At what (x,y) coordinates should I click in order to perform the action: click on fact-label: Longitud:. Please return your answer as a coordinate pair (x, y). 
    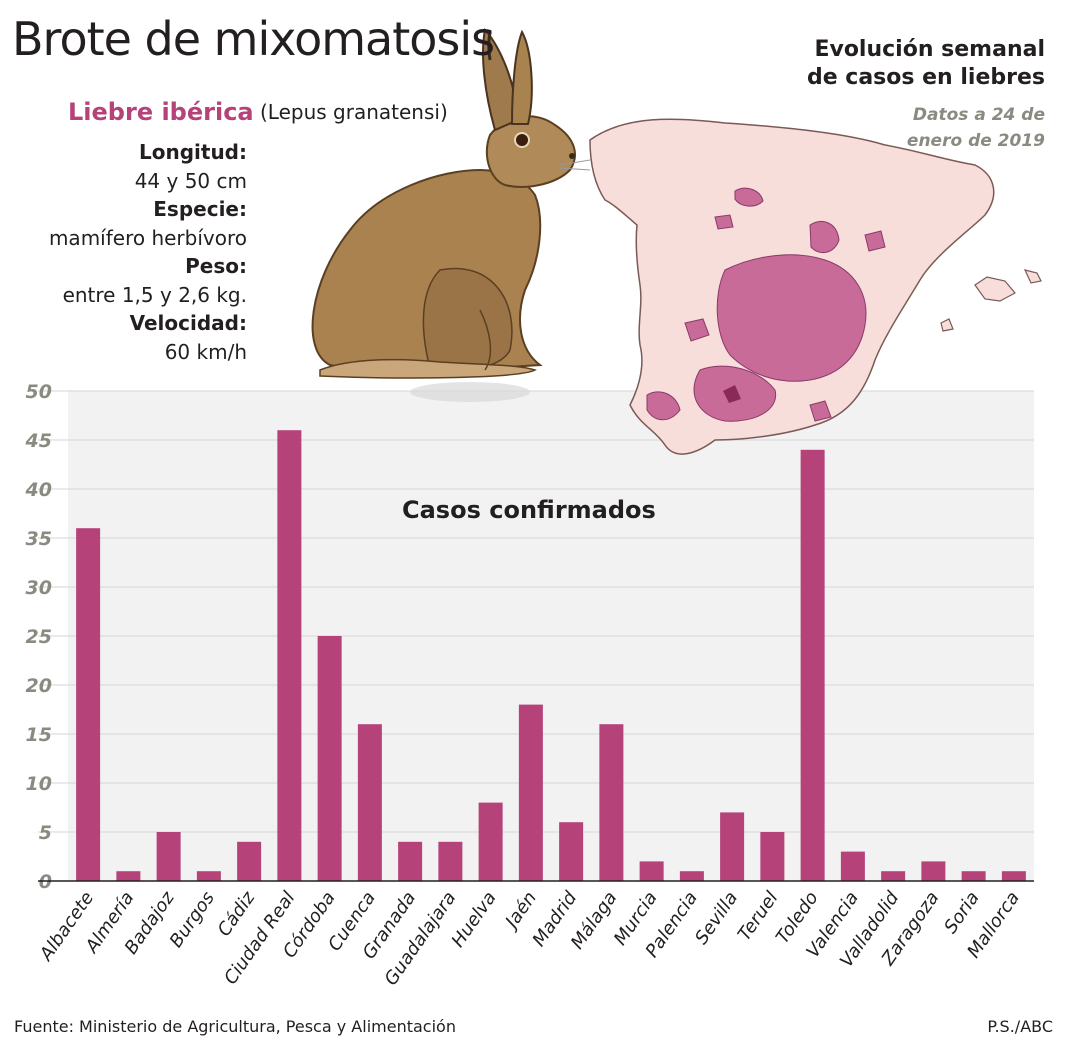
    Looking at the image, I should click on (192, 152).